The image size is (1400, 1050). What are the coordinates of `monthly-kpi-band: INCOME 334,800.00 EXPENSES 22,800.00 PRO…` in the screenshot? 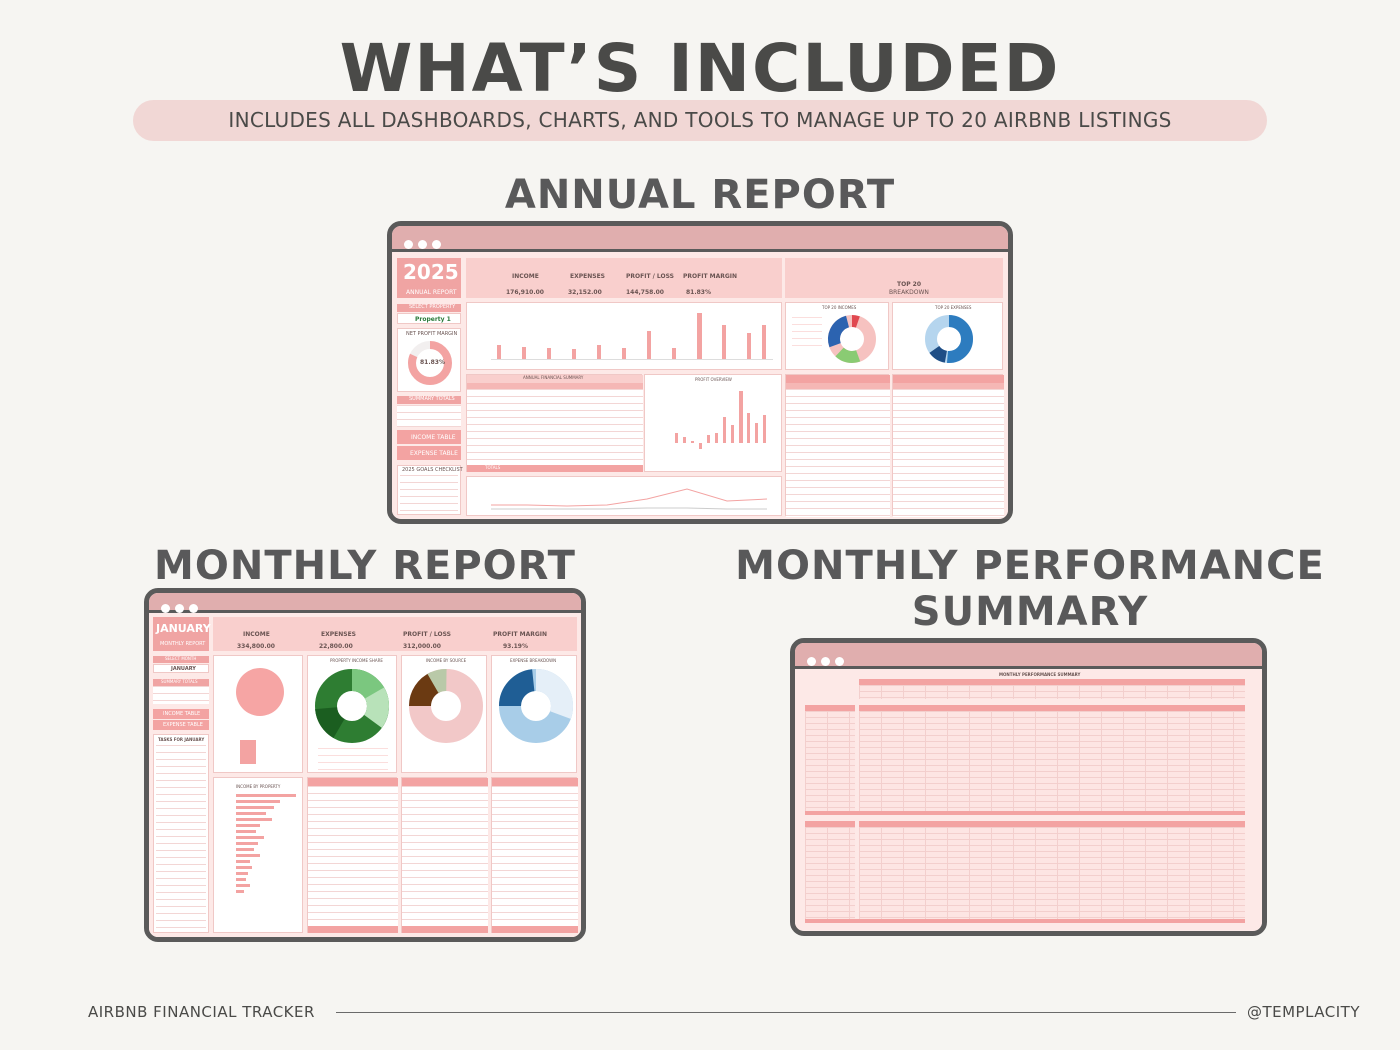 It's located at (395, 634).